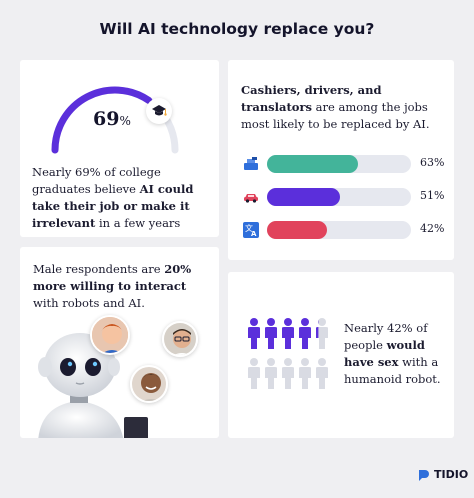  Describe the element at coordinates (180, 339) in the screenshot. I see `avatar-glasses-man` at that location.